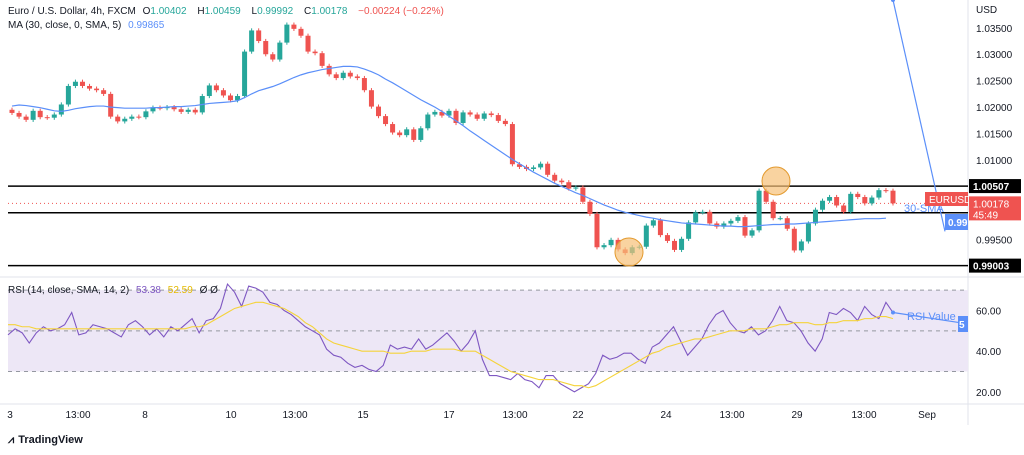 This screenshot has width=1024, height=455. Describe the element at coordinates (50, 440) in the screenshot. I see `brand-text: TradingView` at that location.